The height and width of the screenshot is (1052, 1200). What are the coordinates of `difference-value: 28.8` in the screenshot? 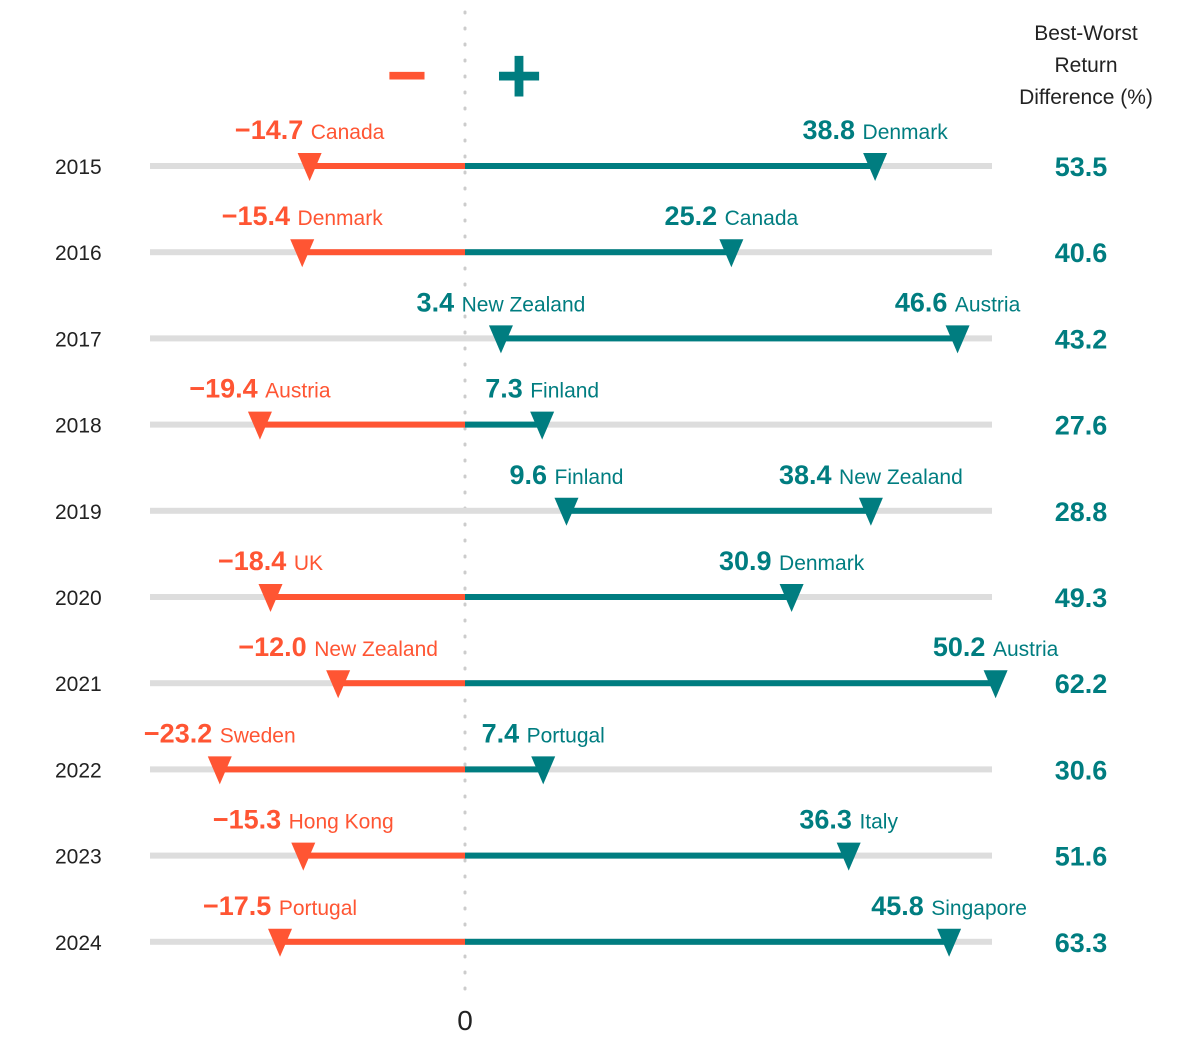 It's located at (1081, 512).